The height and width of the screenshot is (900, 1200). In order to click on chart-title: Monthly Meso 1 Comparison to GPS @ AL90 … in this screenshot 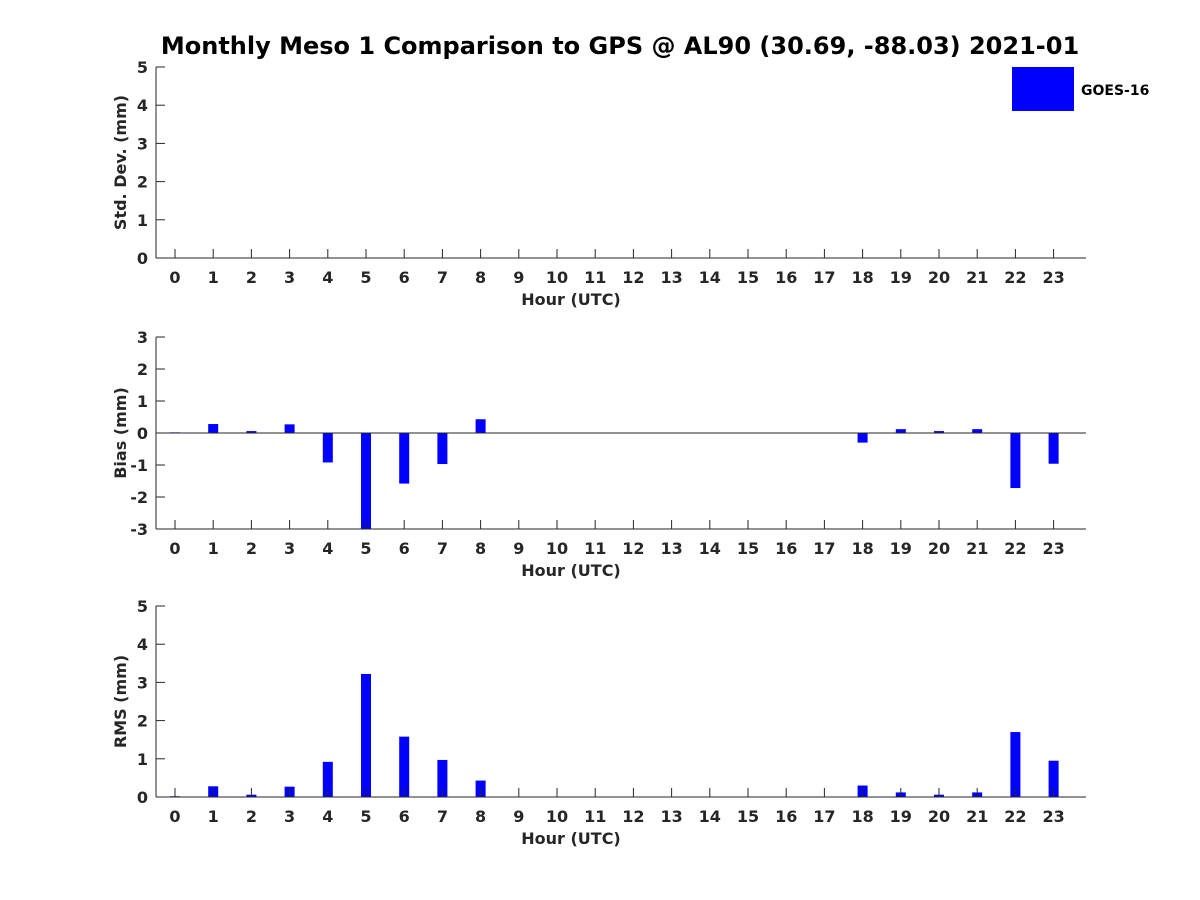, I will do `click(620, 46)`.